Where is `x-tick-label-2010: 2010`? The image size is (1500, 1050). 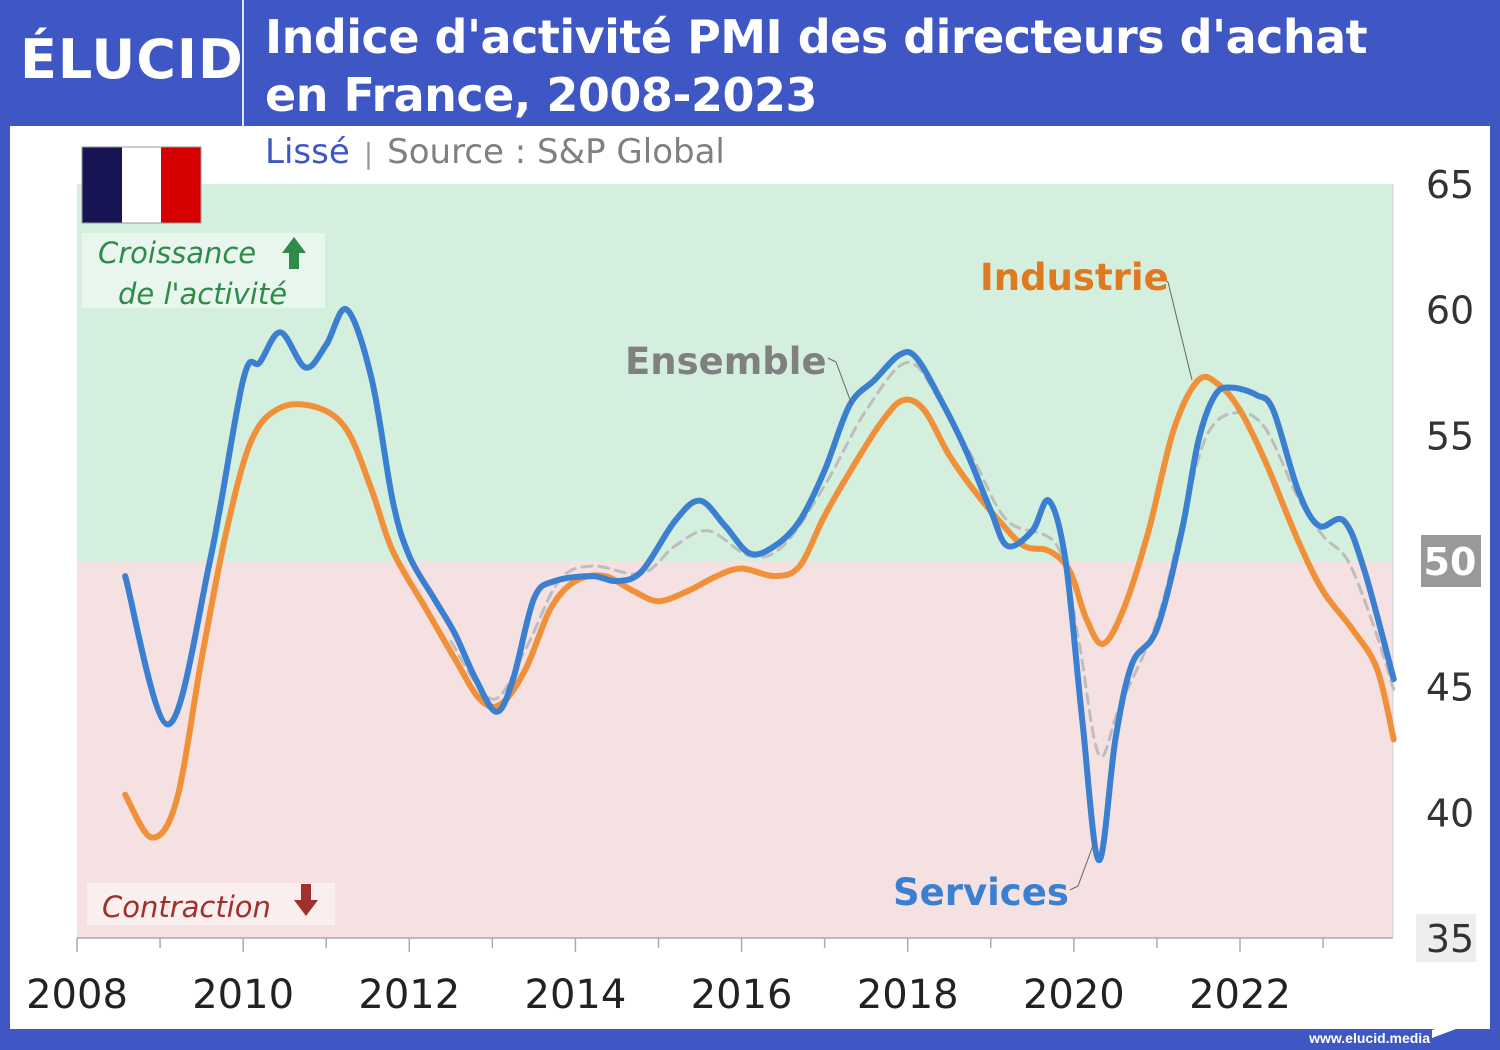 x-tick-label-2010: 2010 is located at coordinates (243, 995).